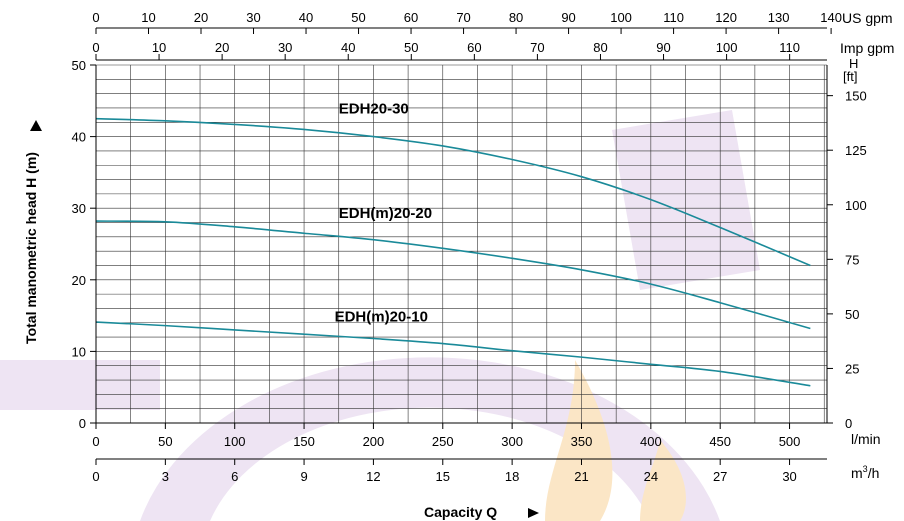 This screenshot has width=904, height=521. What do you see at coordinates (831, 17) in the screenshot?
I see `x-usgpm-tick-label: 140` at bounding box center [831, 17].